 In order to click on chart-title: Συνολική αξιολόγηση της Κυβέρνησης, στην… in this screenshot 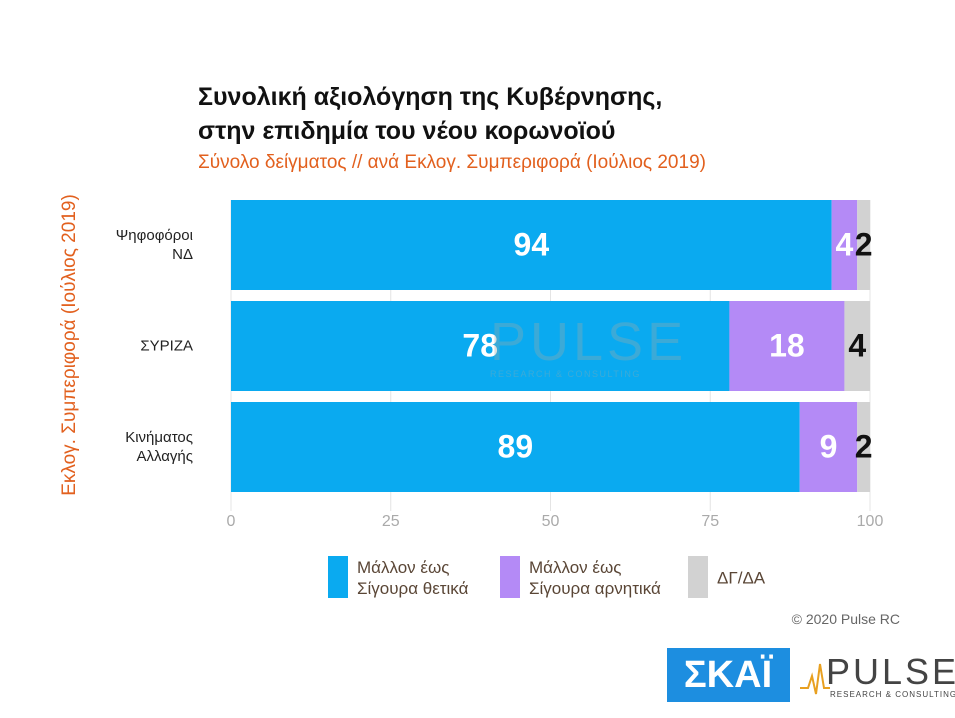, I will do `click(430, 114)`.